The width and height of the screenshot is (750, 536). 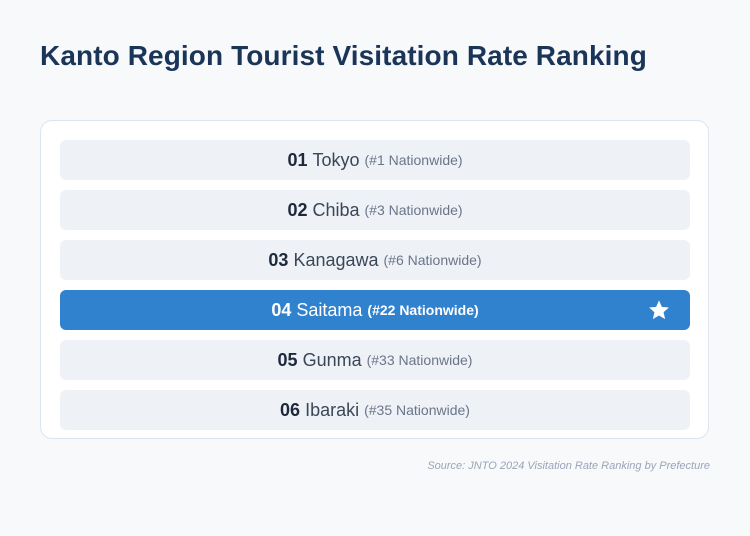 What do you see at coordinates (419, 360) in the screenshot?
I see `nationwide-rank: (#33 Nationwide)` at bounding box center [419, 360].